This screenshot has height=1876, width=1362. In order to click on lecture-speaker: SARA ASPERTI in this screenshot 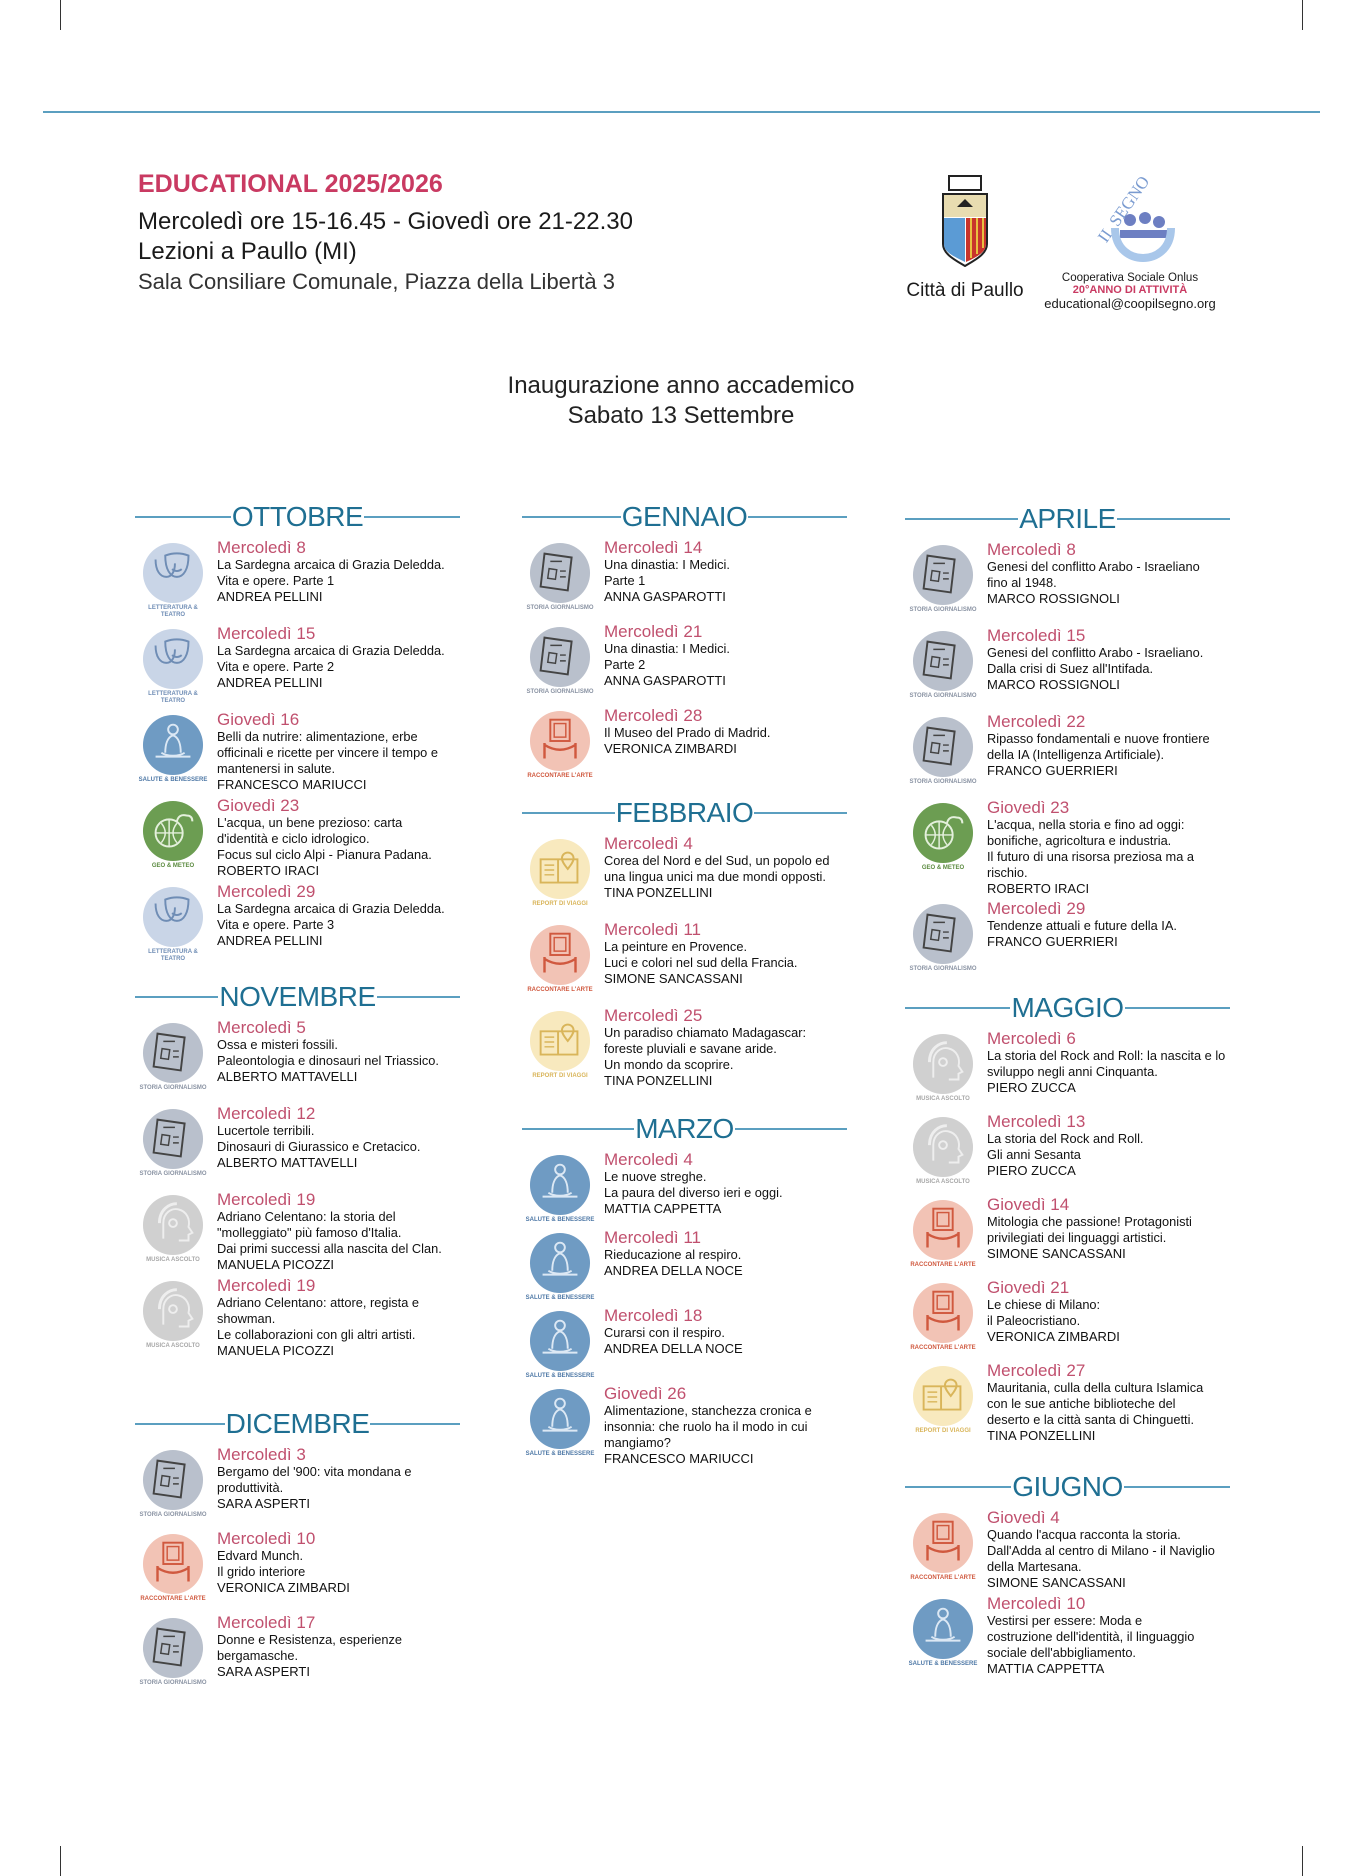, I will do `click(263, 1671)`.